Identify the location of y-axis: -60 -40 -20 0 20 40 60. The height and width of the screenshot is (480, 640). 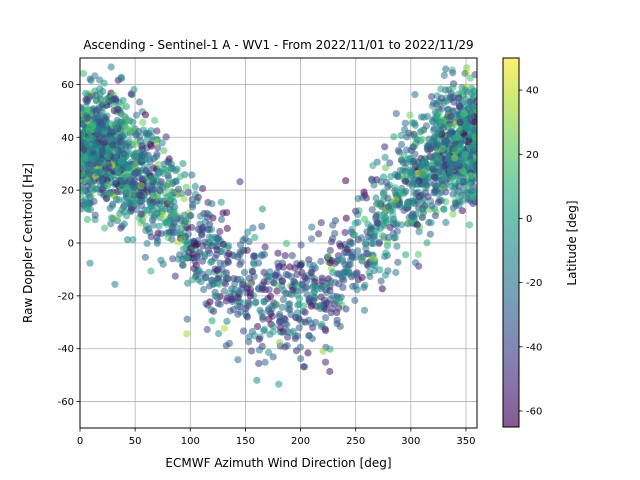
(69, 244).